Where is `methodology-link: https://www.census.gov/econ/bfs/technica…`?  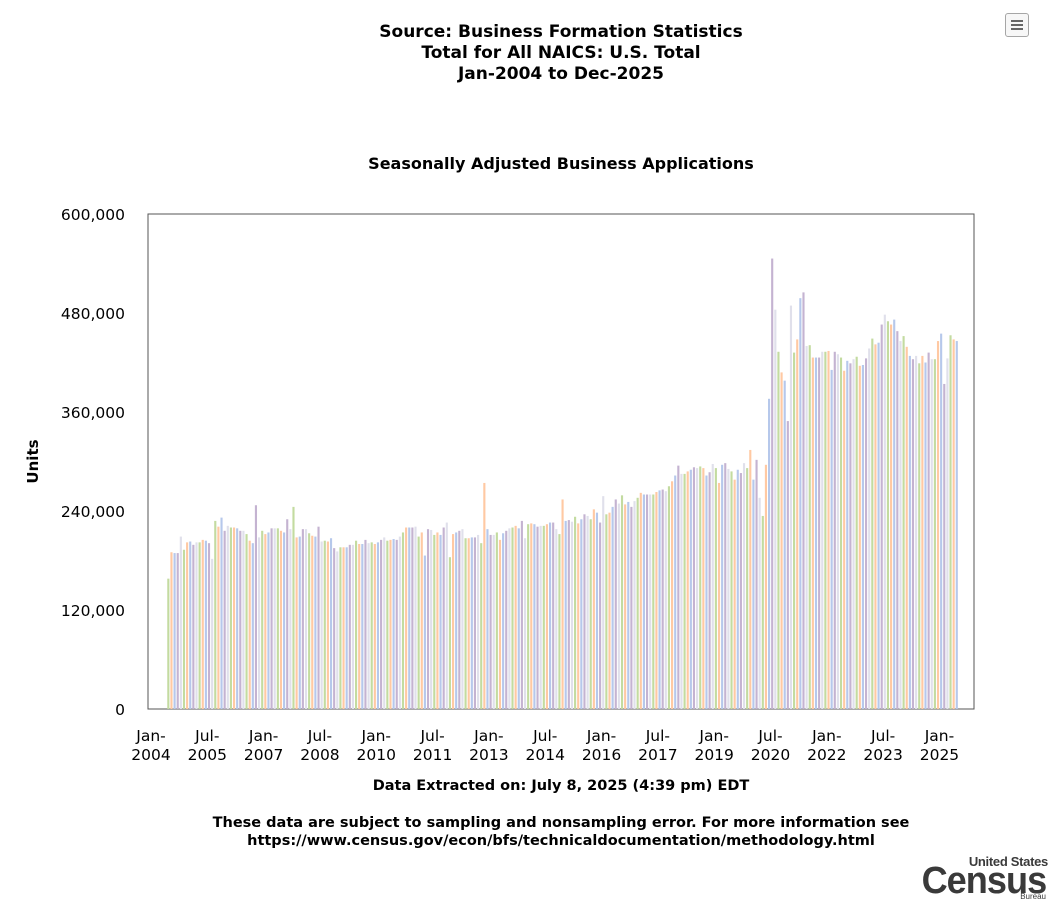
methodology-link: https://www.census.gov/econ/bfs/technica… is located at coordinates (561, 841).